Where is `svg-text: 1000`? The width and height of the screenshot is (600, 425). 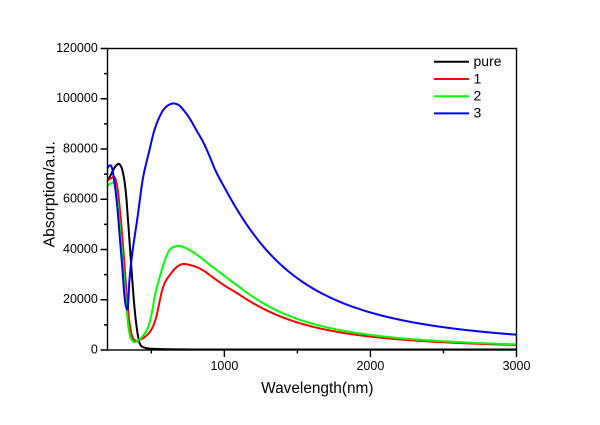
svg-text: 1000 is located at coordinates (224, 366).